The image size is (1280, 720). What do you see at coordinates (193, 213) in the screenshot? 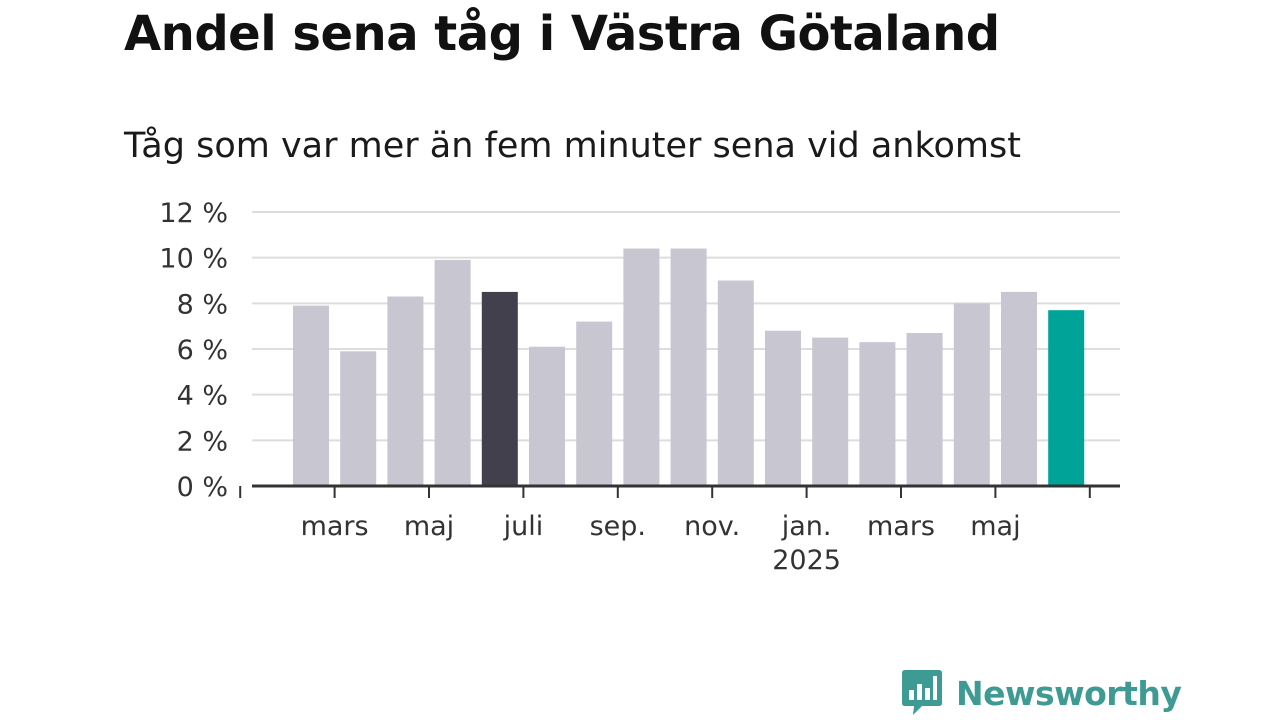
I see `y-tick-label: 12 %` at bounding box center [193, 213].